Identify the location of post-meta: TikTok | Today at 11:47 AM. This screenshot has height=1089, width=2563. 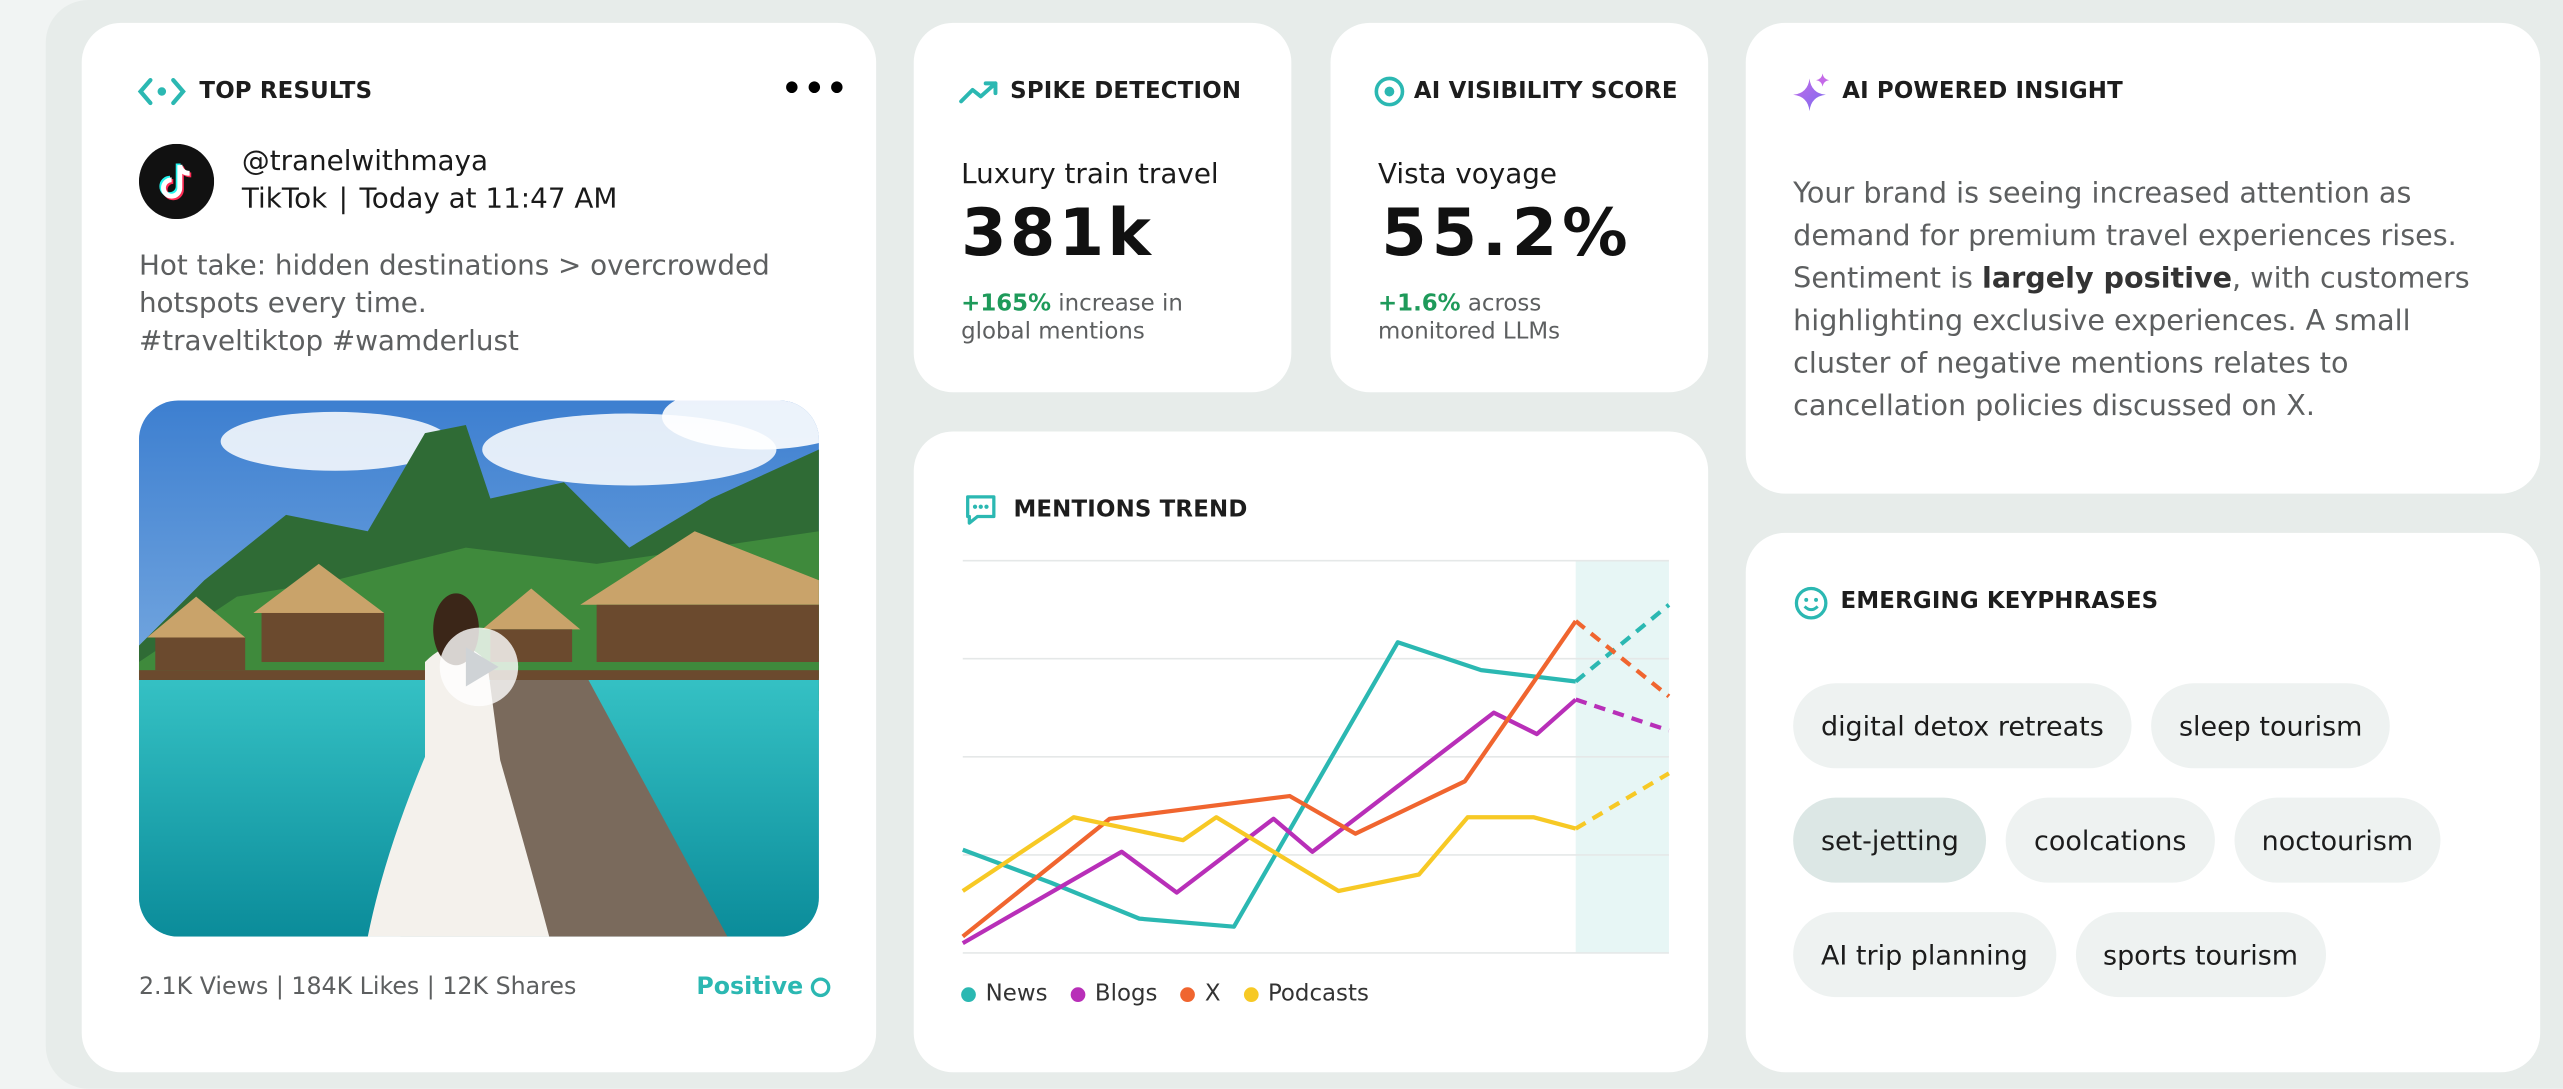
(429, 199).